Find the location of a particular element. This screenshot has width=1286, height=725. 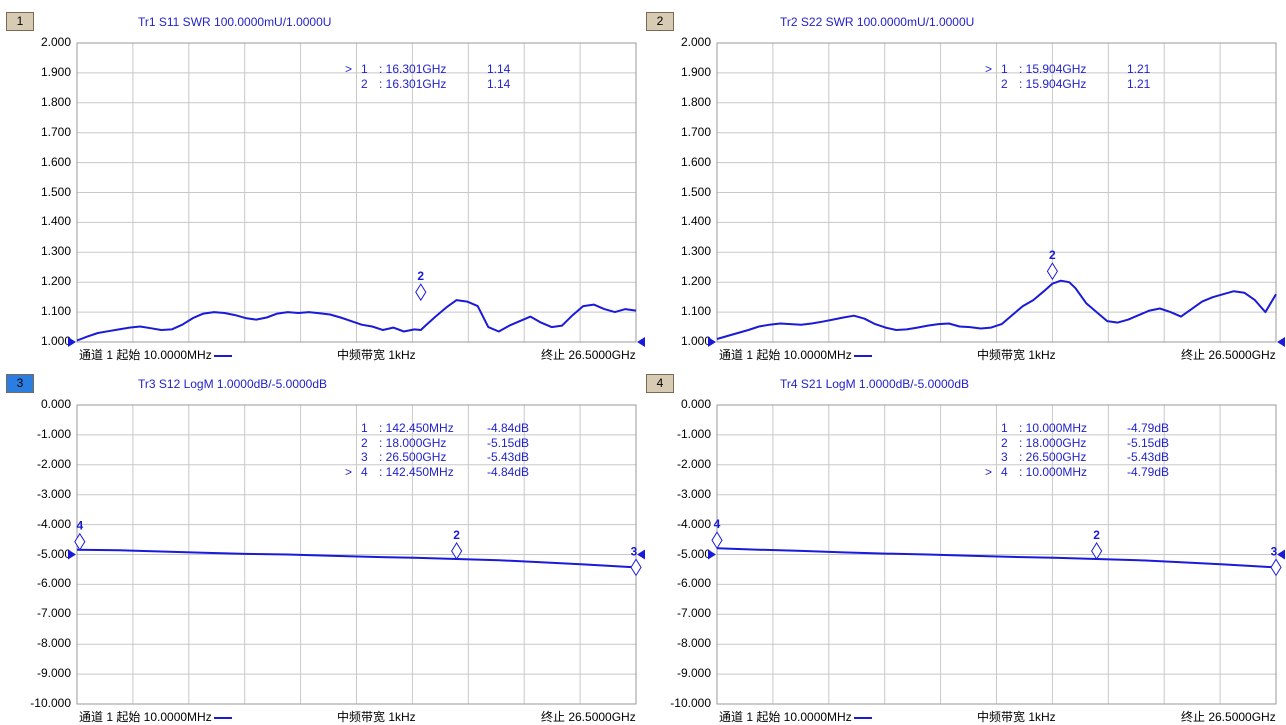

panel-number-badge: 4 is located at coordinates (660, 383).